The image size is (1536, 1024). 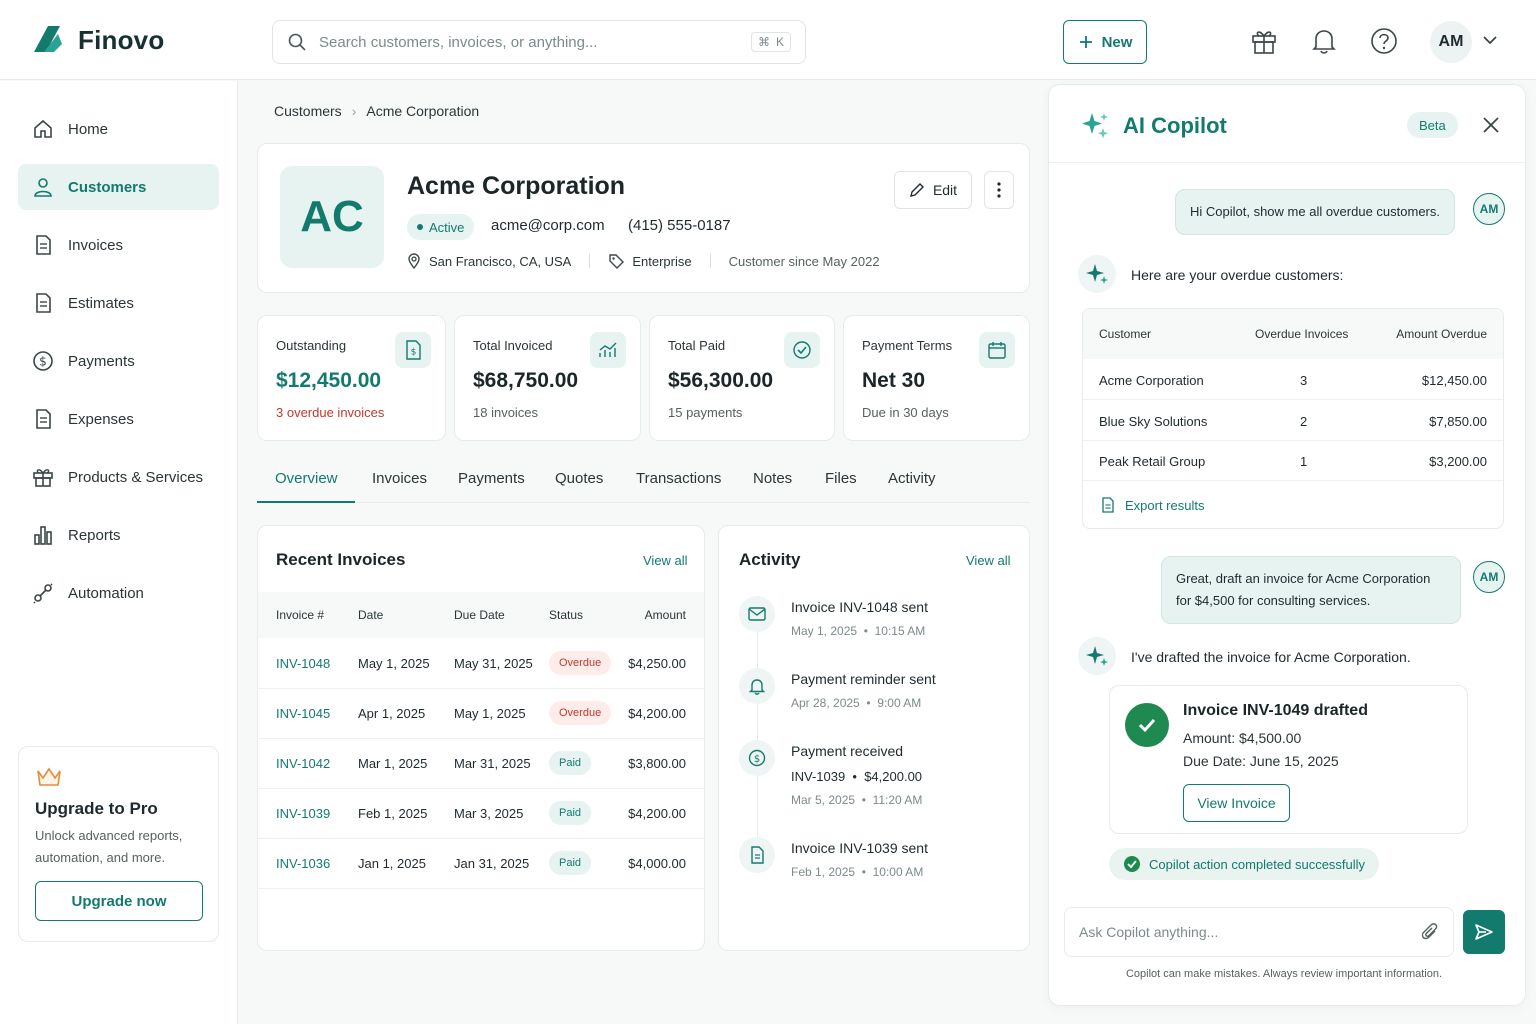 What do you see at coordinates (118, 129) in the screenshot?
I see `sidebar-item-home: Home` at bounding box center [118, 129].